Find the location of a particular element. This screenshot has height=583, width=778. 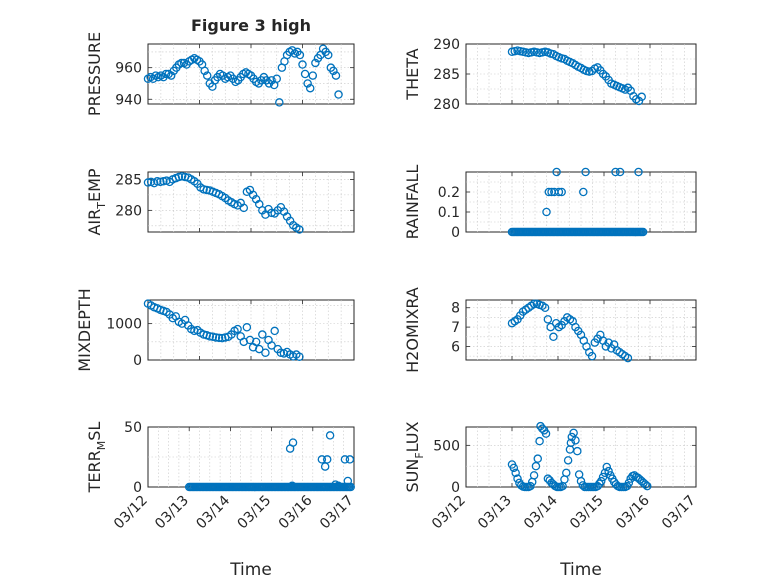

axes-rainfall: 0 0.1 0.2 RAINFALL is located at coordinates (550, 203).